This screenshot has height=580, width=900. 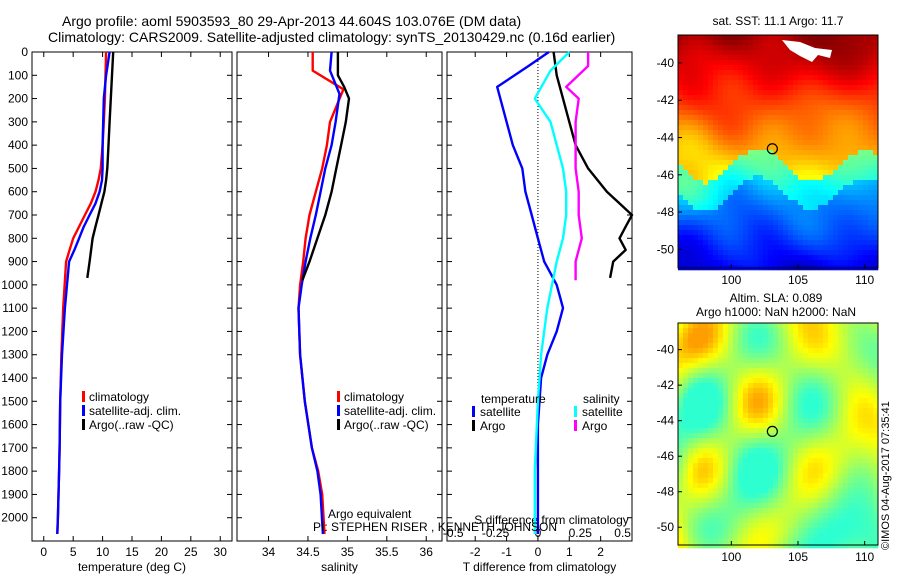 I want to click on sst-map-argo-position-marker, so click(x=772, y=149).